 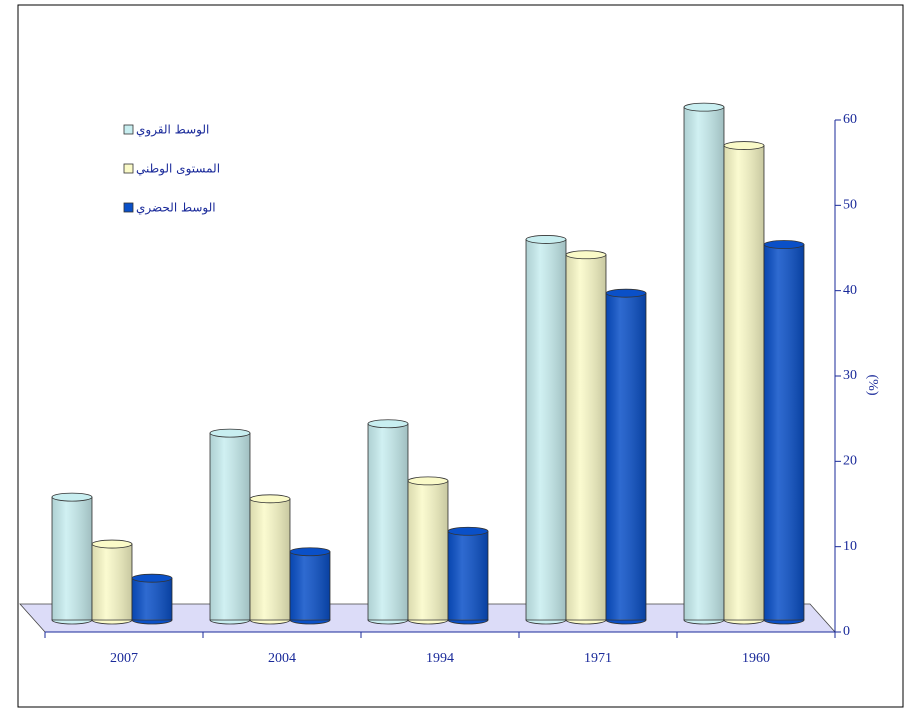 What do you see at coordinates (172, 130) in the screenshot?
I see `legend-label: الوسط القروي` at bounding box center [172, 130].